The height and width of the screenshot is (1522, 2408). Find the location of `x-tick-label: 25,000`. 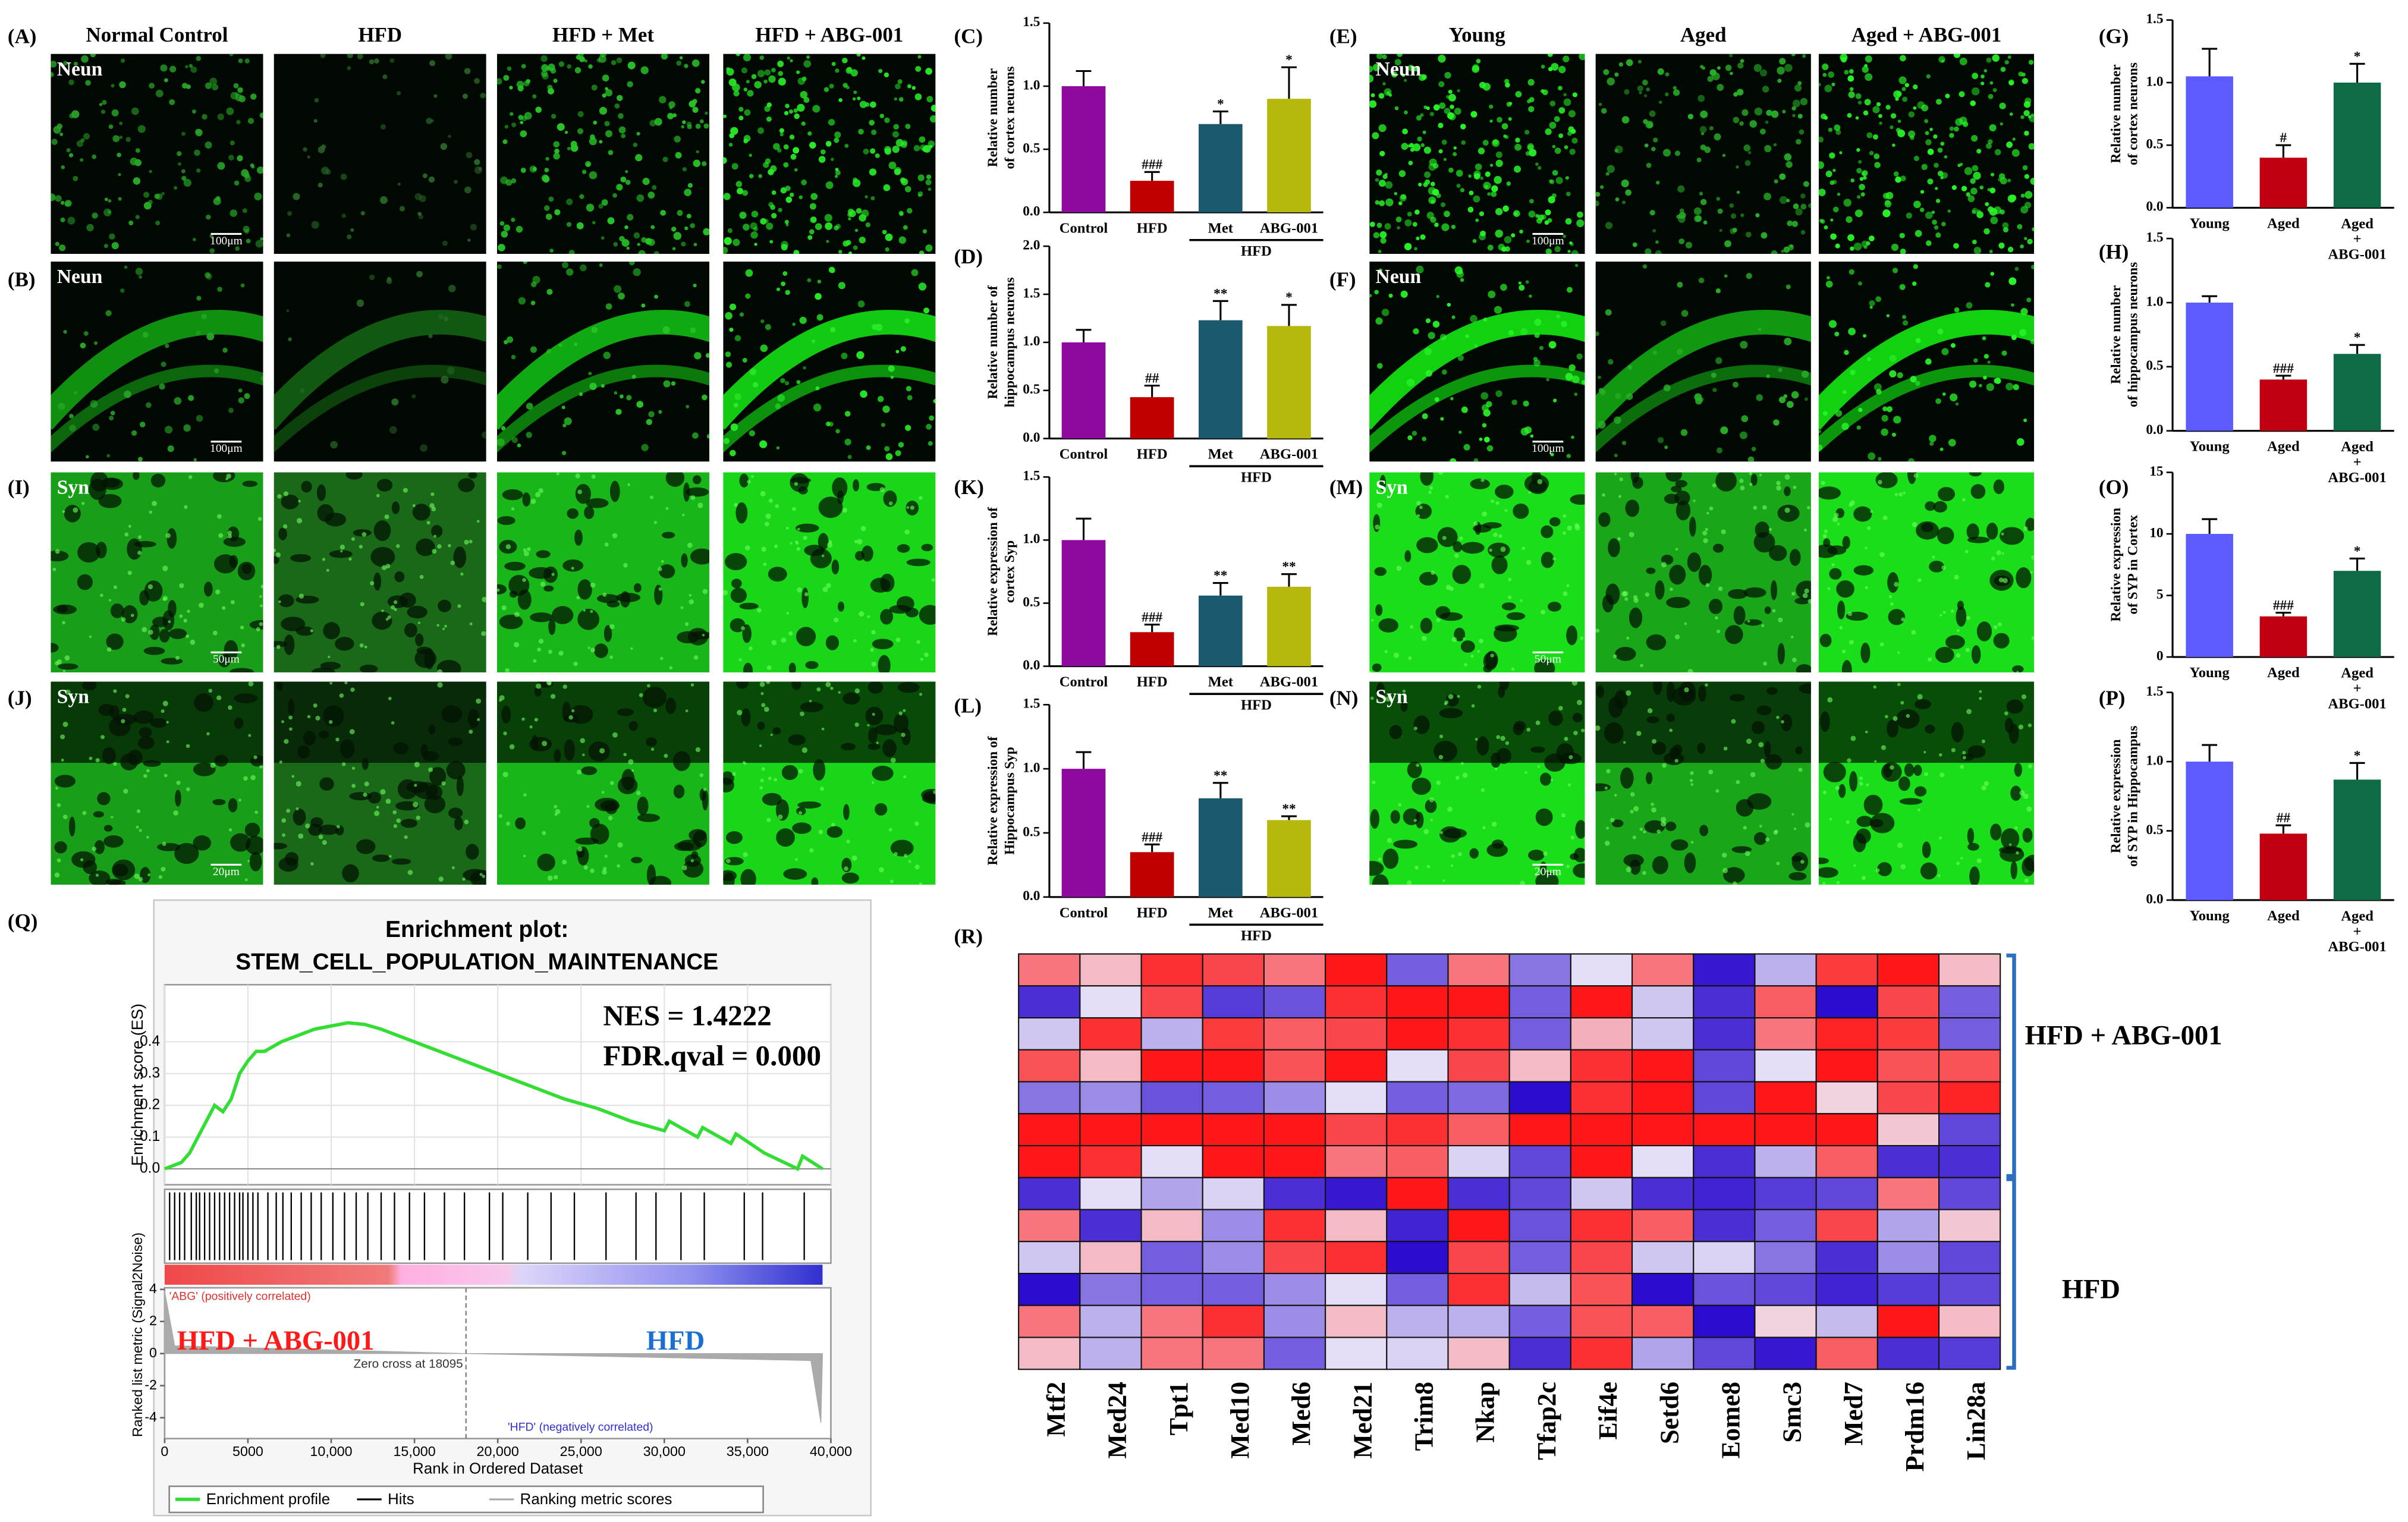

x-tick-label: 25,000 is located at coordinates (581, 1451).